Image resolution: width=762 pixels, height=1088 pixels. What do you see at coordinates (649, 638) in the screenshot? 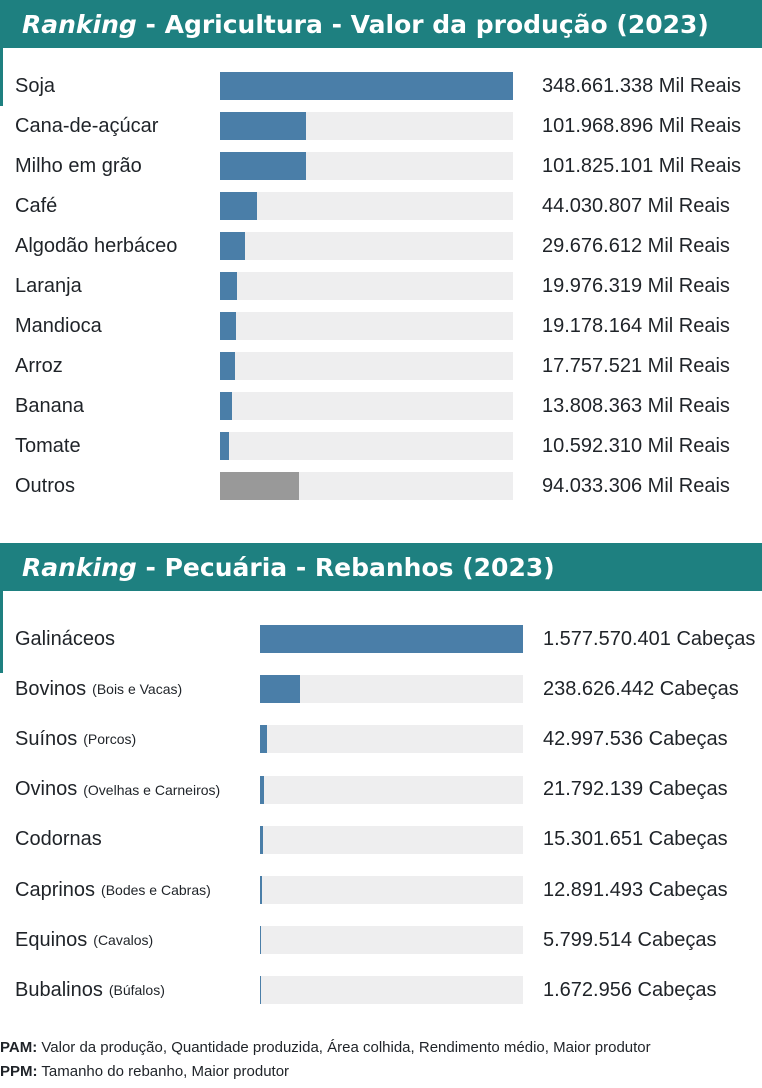
I see `bar-value-label: 1.577.570.401 Cabeças` at bounding box center [649, 638].